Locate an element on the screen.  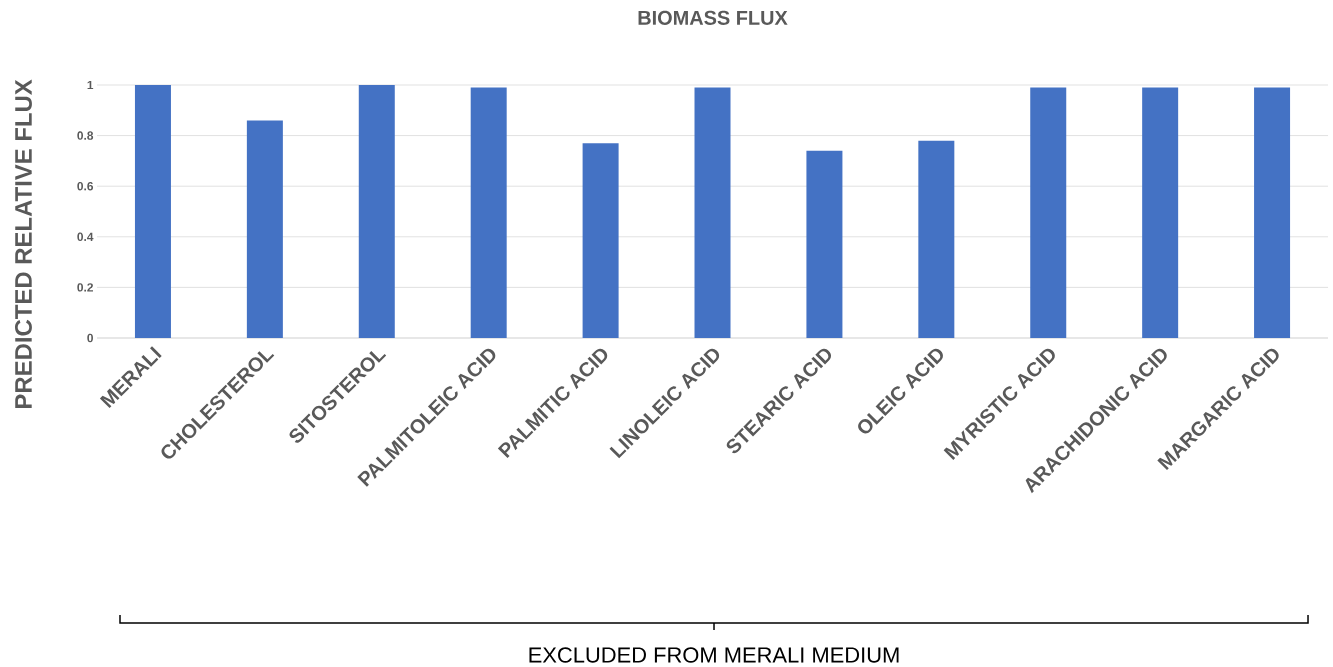
chart-title: BIOMASS FLUX is located at coordinates (713, 17).